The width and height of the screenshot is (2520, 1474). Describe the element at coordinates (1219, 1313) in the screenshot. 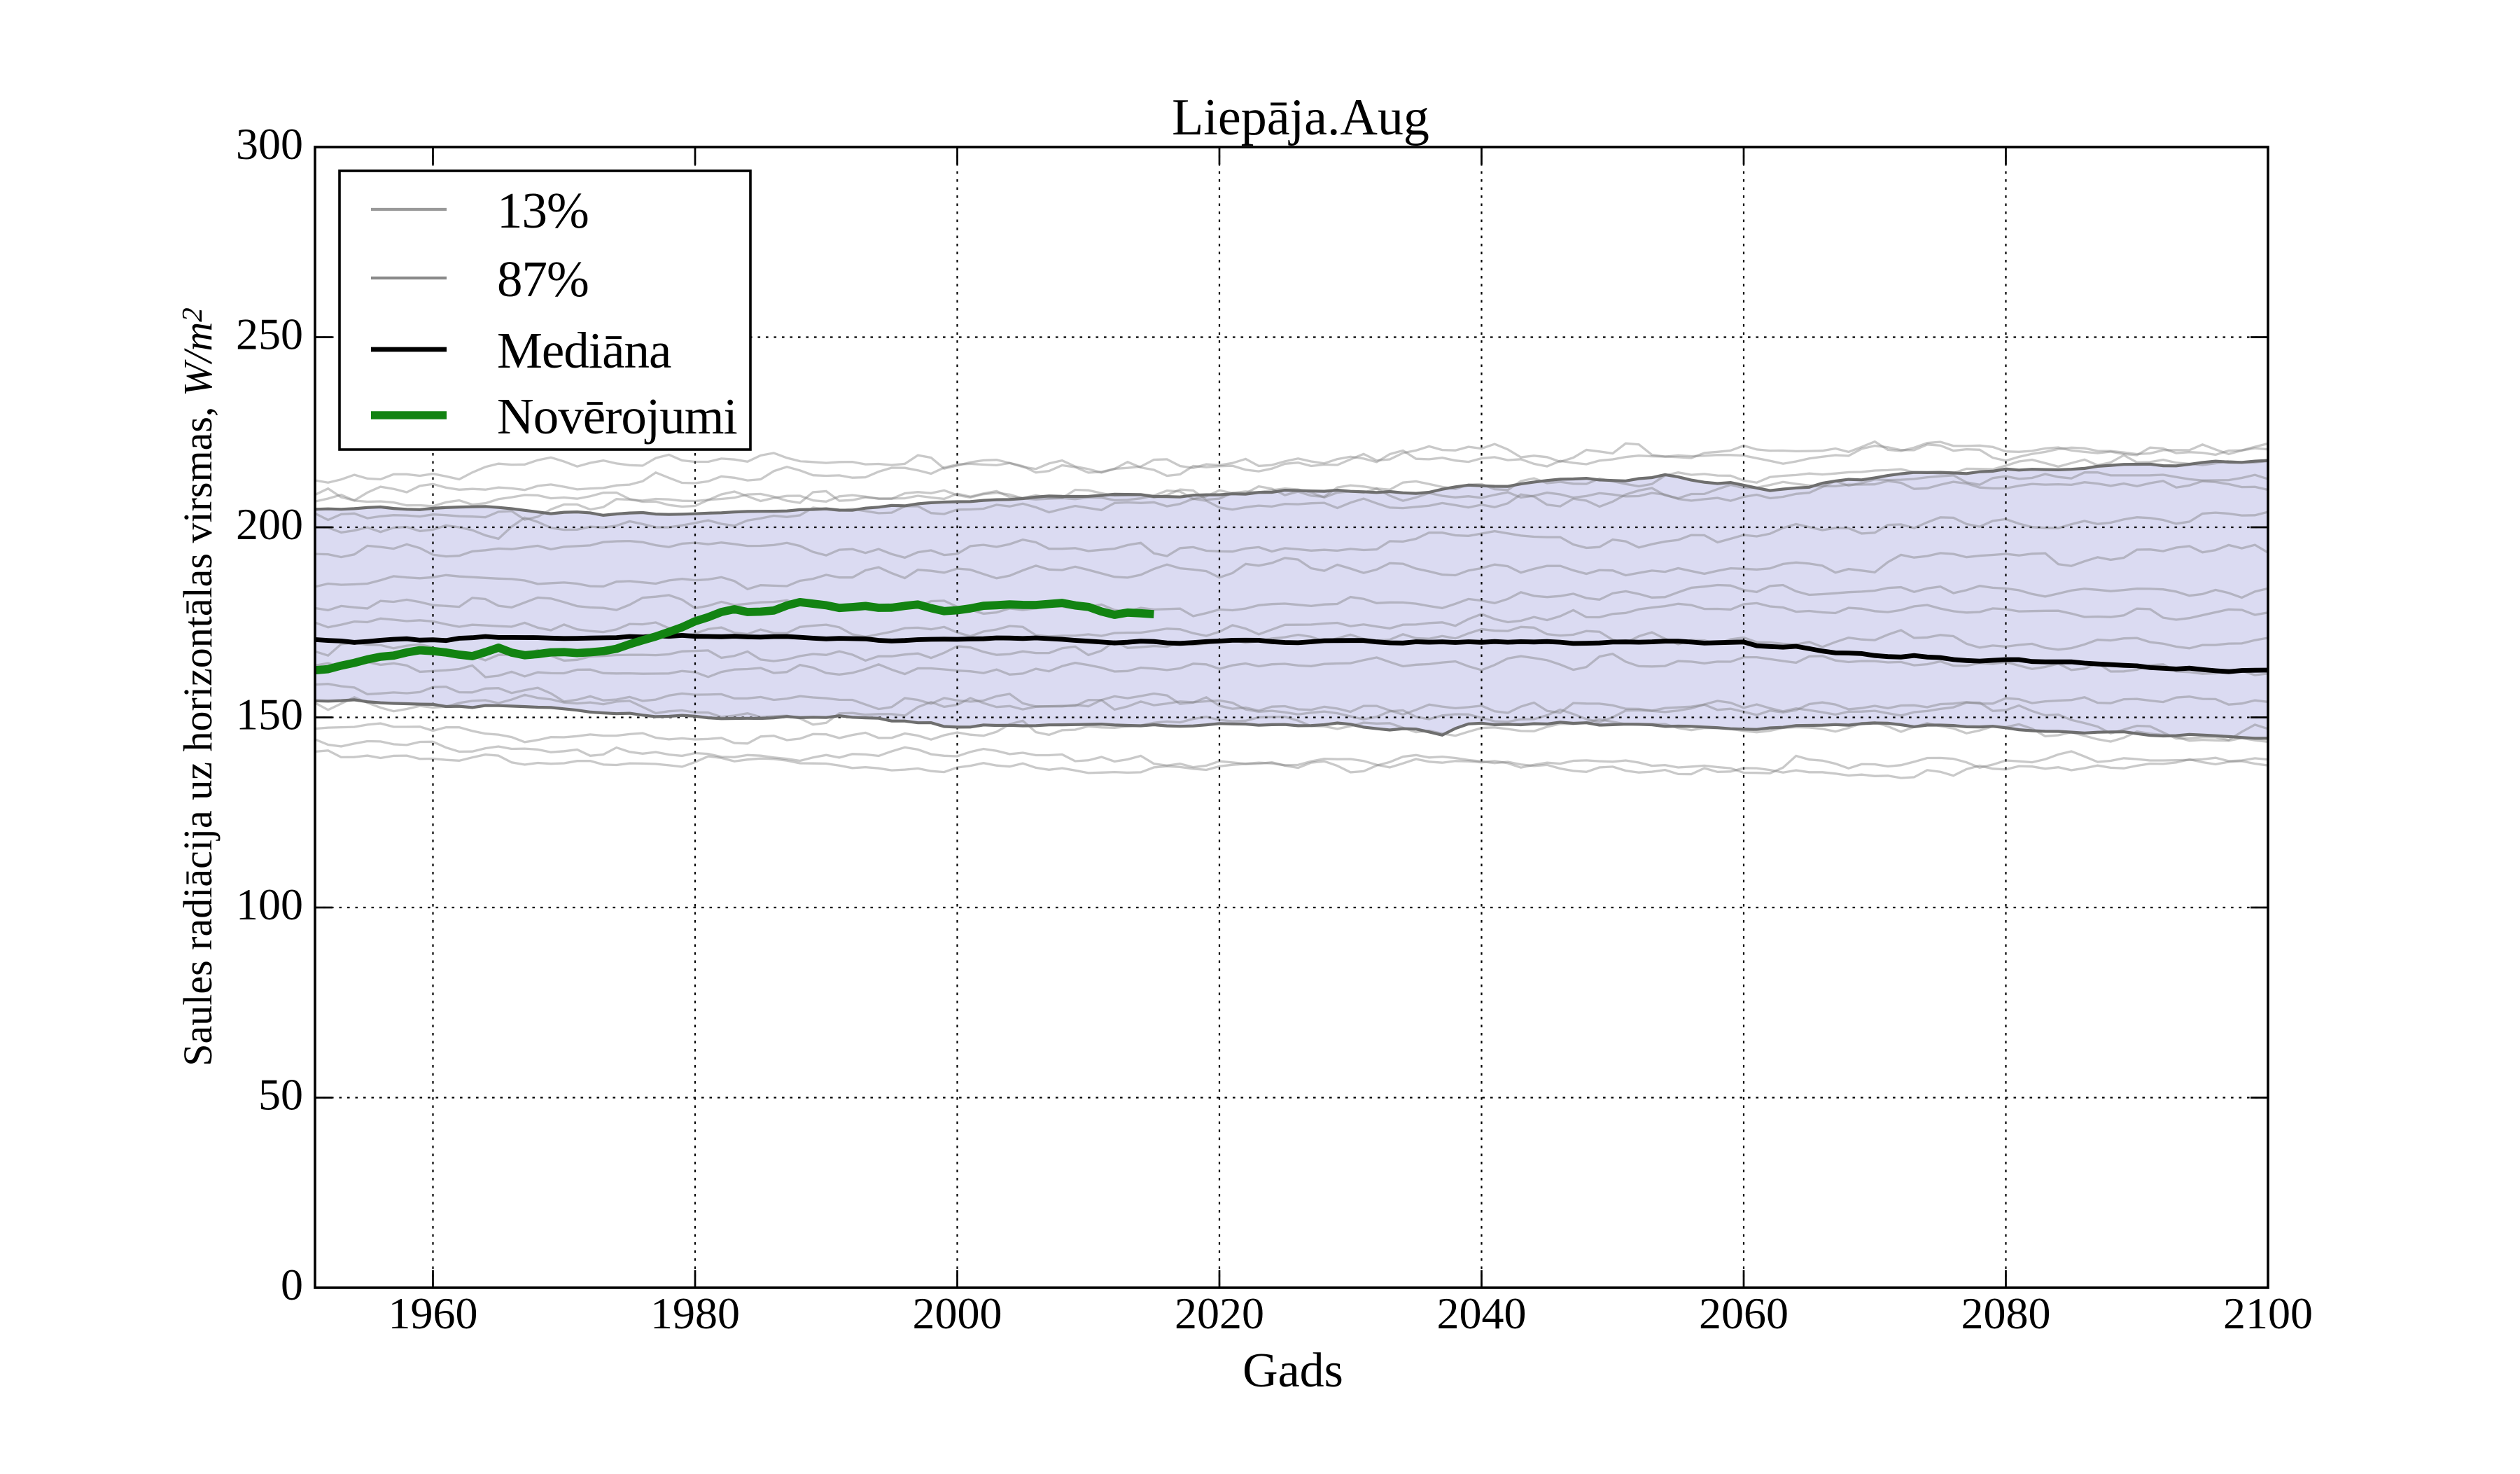

I see `svg-text: 2020` at that location.